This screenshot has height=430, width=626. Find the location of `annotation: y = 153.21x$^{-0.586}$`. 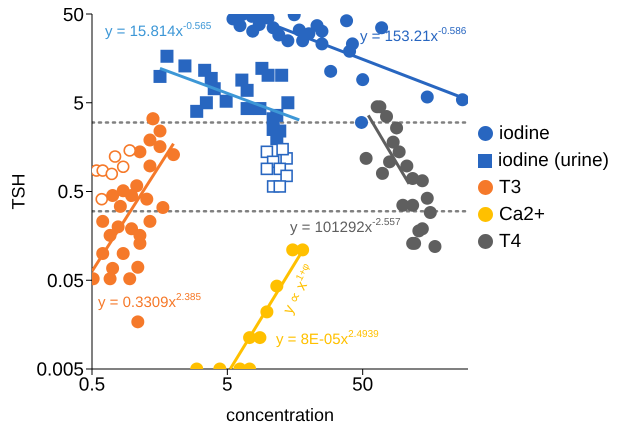

annotation: y = 153.21x$^{-0.586}$ is located at coordinates (413, 35).